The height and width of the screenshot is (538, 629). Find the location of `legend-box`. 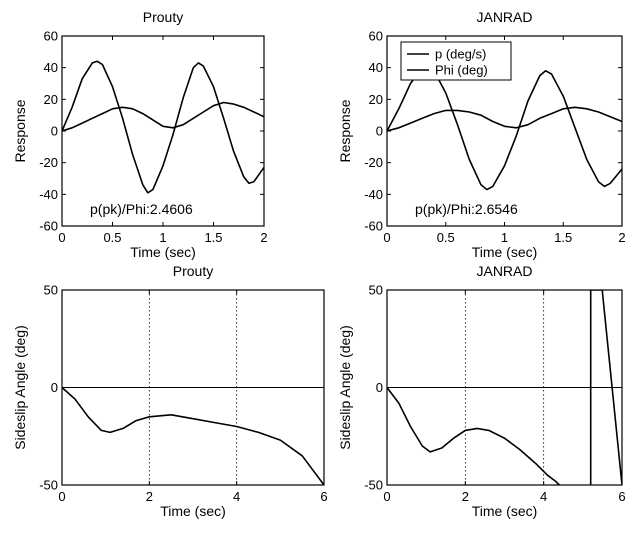

legend-box is located at coordinates (456, 61).